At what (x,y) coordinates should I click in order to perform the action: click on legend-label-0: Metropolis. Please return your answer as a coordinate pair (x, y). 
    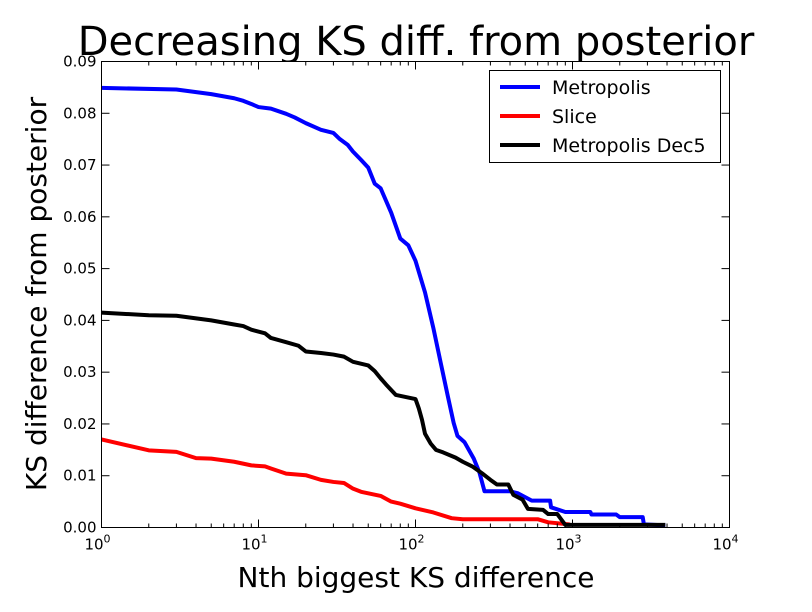
    Looking at the image, I should click on (601, 88).